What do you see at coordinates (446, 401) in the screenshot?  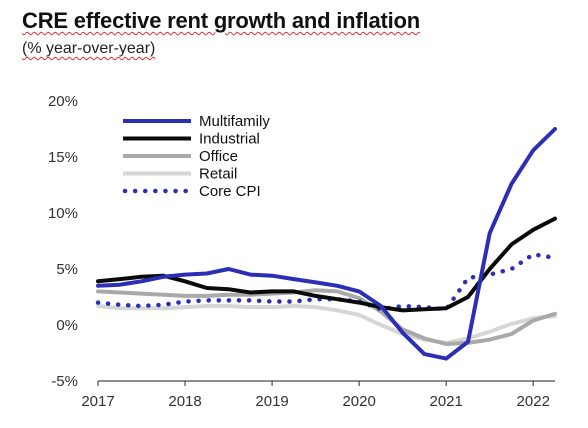 I see `x-tick-label: 2021` at bounding box center [446, 401].